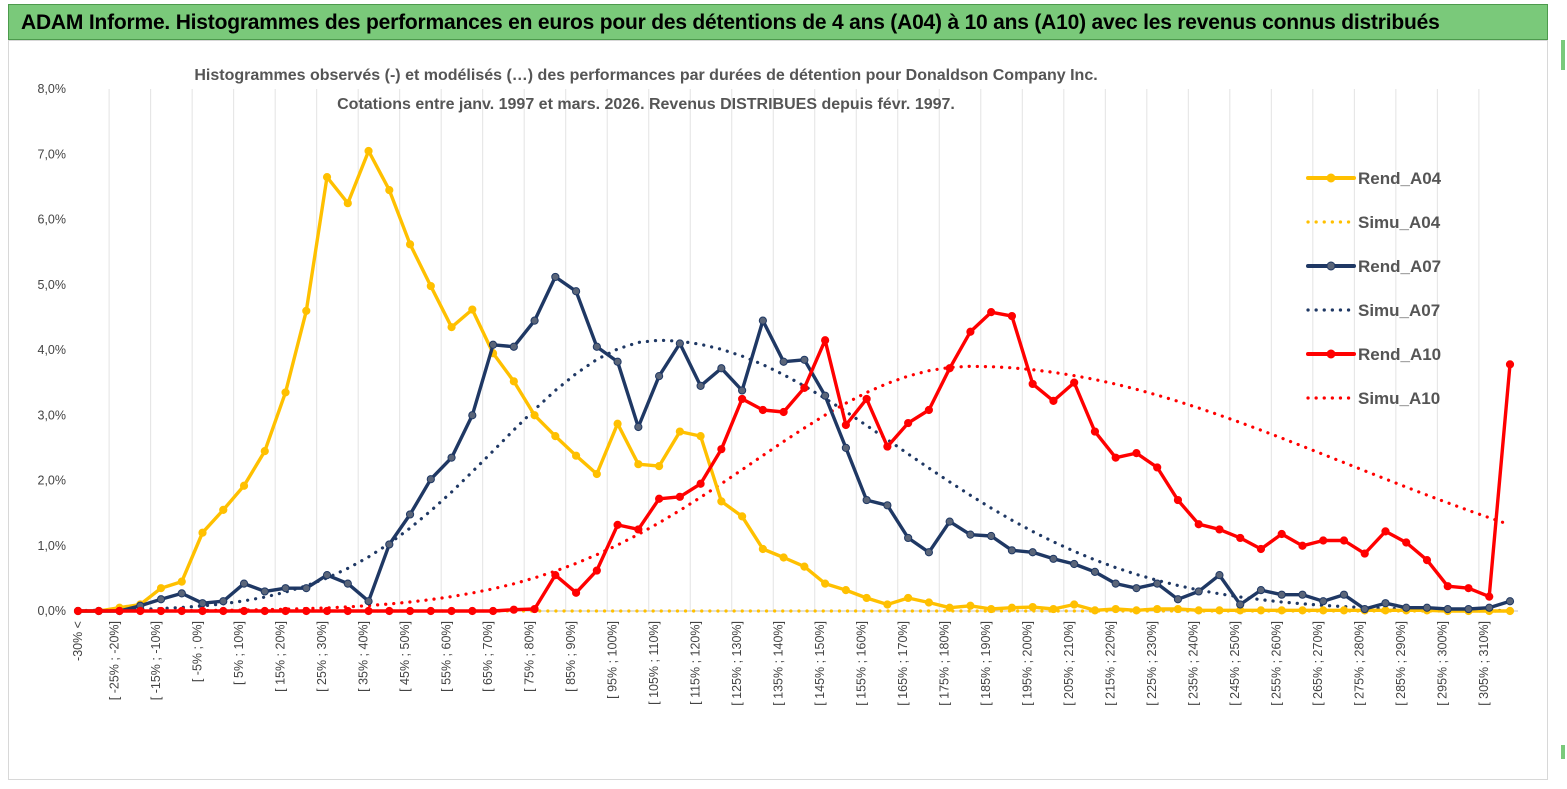 The image size is (1567, 789). Describe the element at coordinates (52, 89) in the screenshot. I see `y-tick-label: 8,0%` at that location.